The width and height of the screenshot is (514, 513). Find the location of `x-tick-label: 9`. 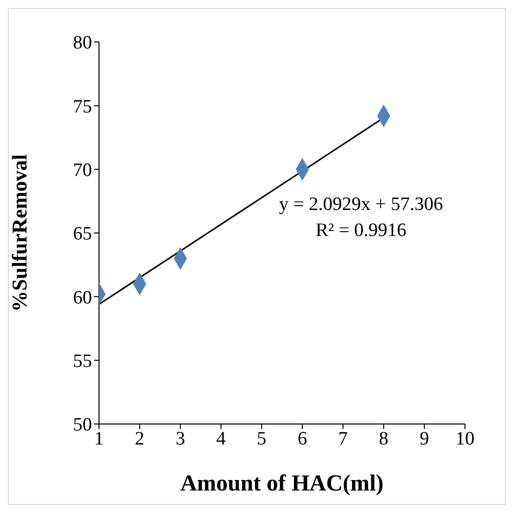

x-tick-label: 9 is located at coordinates (425, 439).